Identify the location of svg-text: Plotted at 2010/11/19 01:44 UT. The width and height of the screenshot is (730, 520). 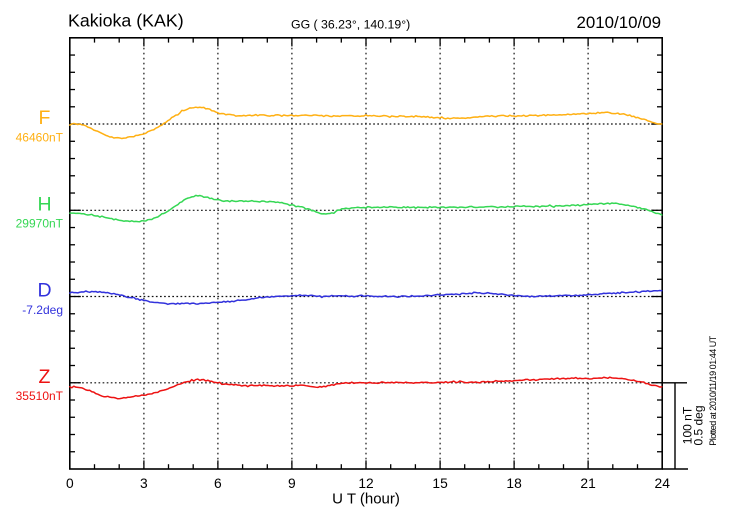
(713, 390).